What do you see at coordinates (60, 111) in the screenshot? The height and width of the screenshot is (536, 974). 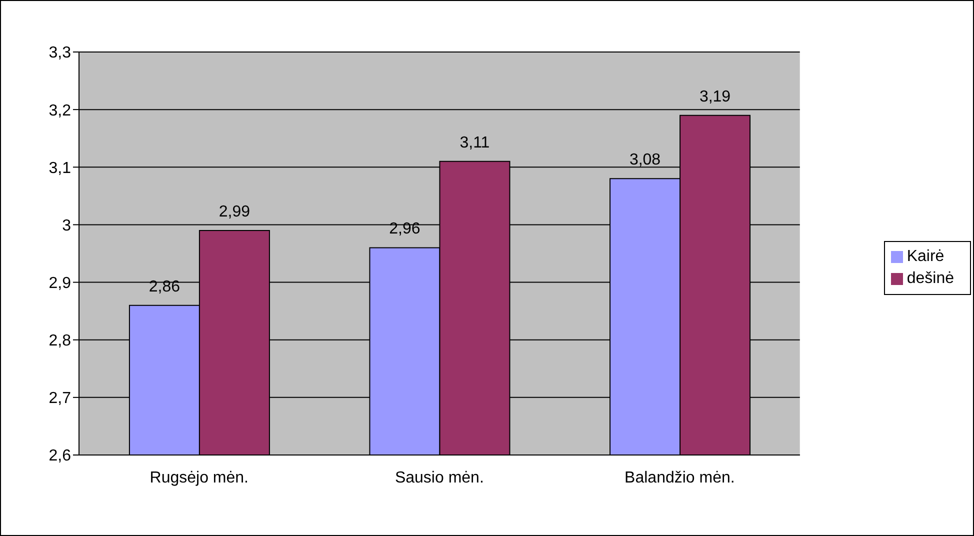 I see `y-tick-label: 3,2` at bounding box center [60, 111].